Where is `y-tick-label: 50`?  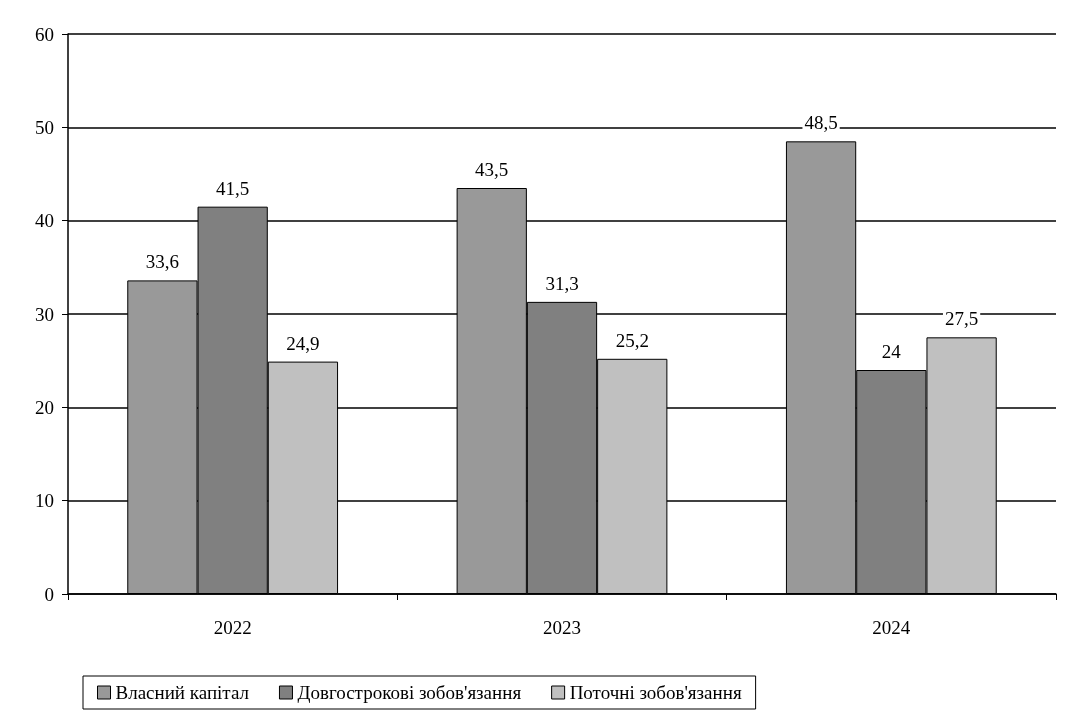
y-tick-label: 50 is located at coordinates (44, 127).